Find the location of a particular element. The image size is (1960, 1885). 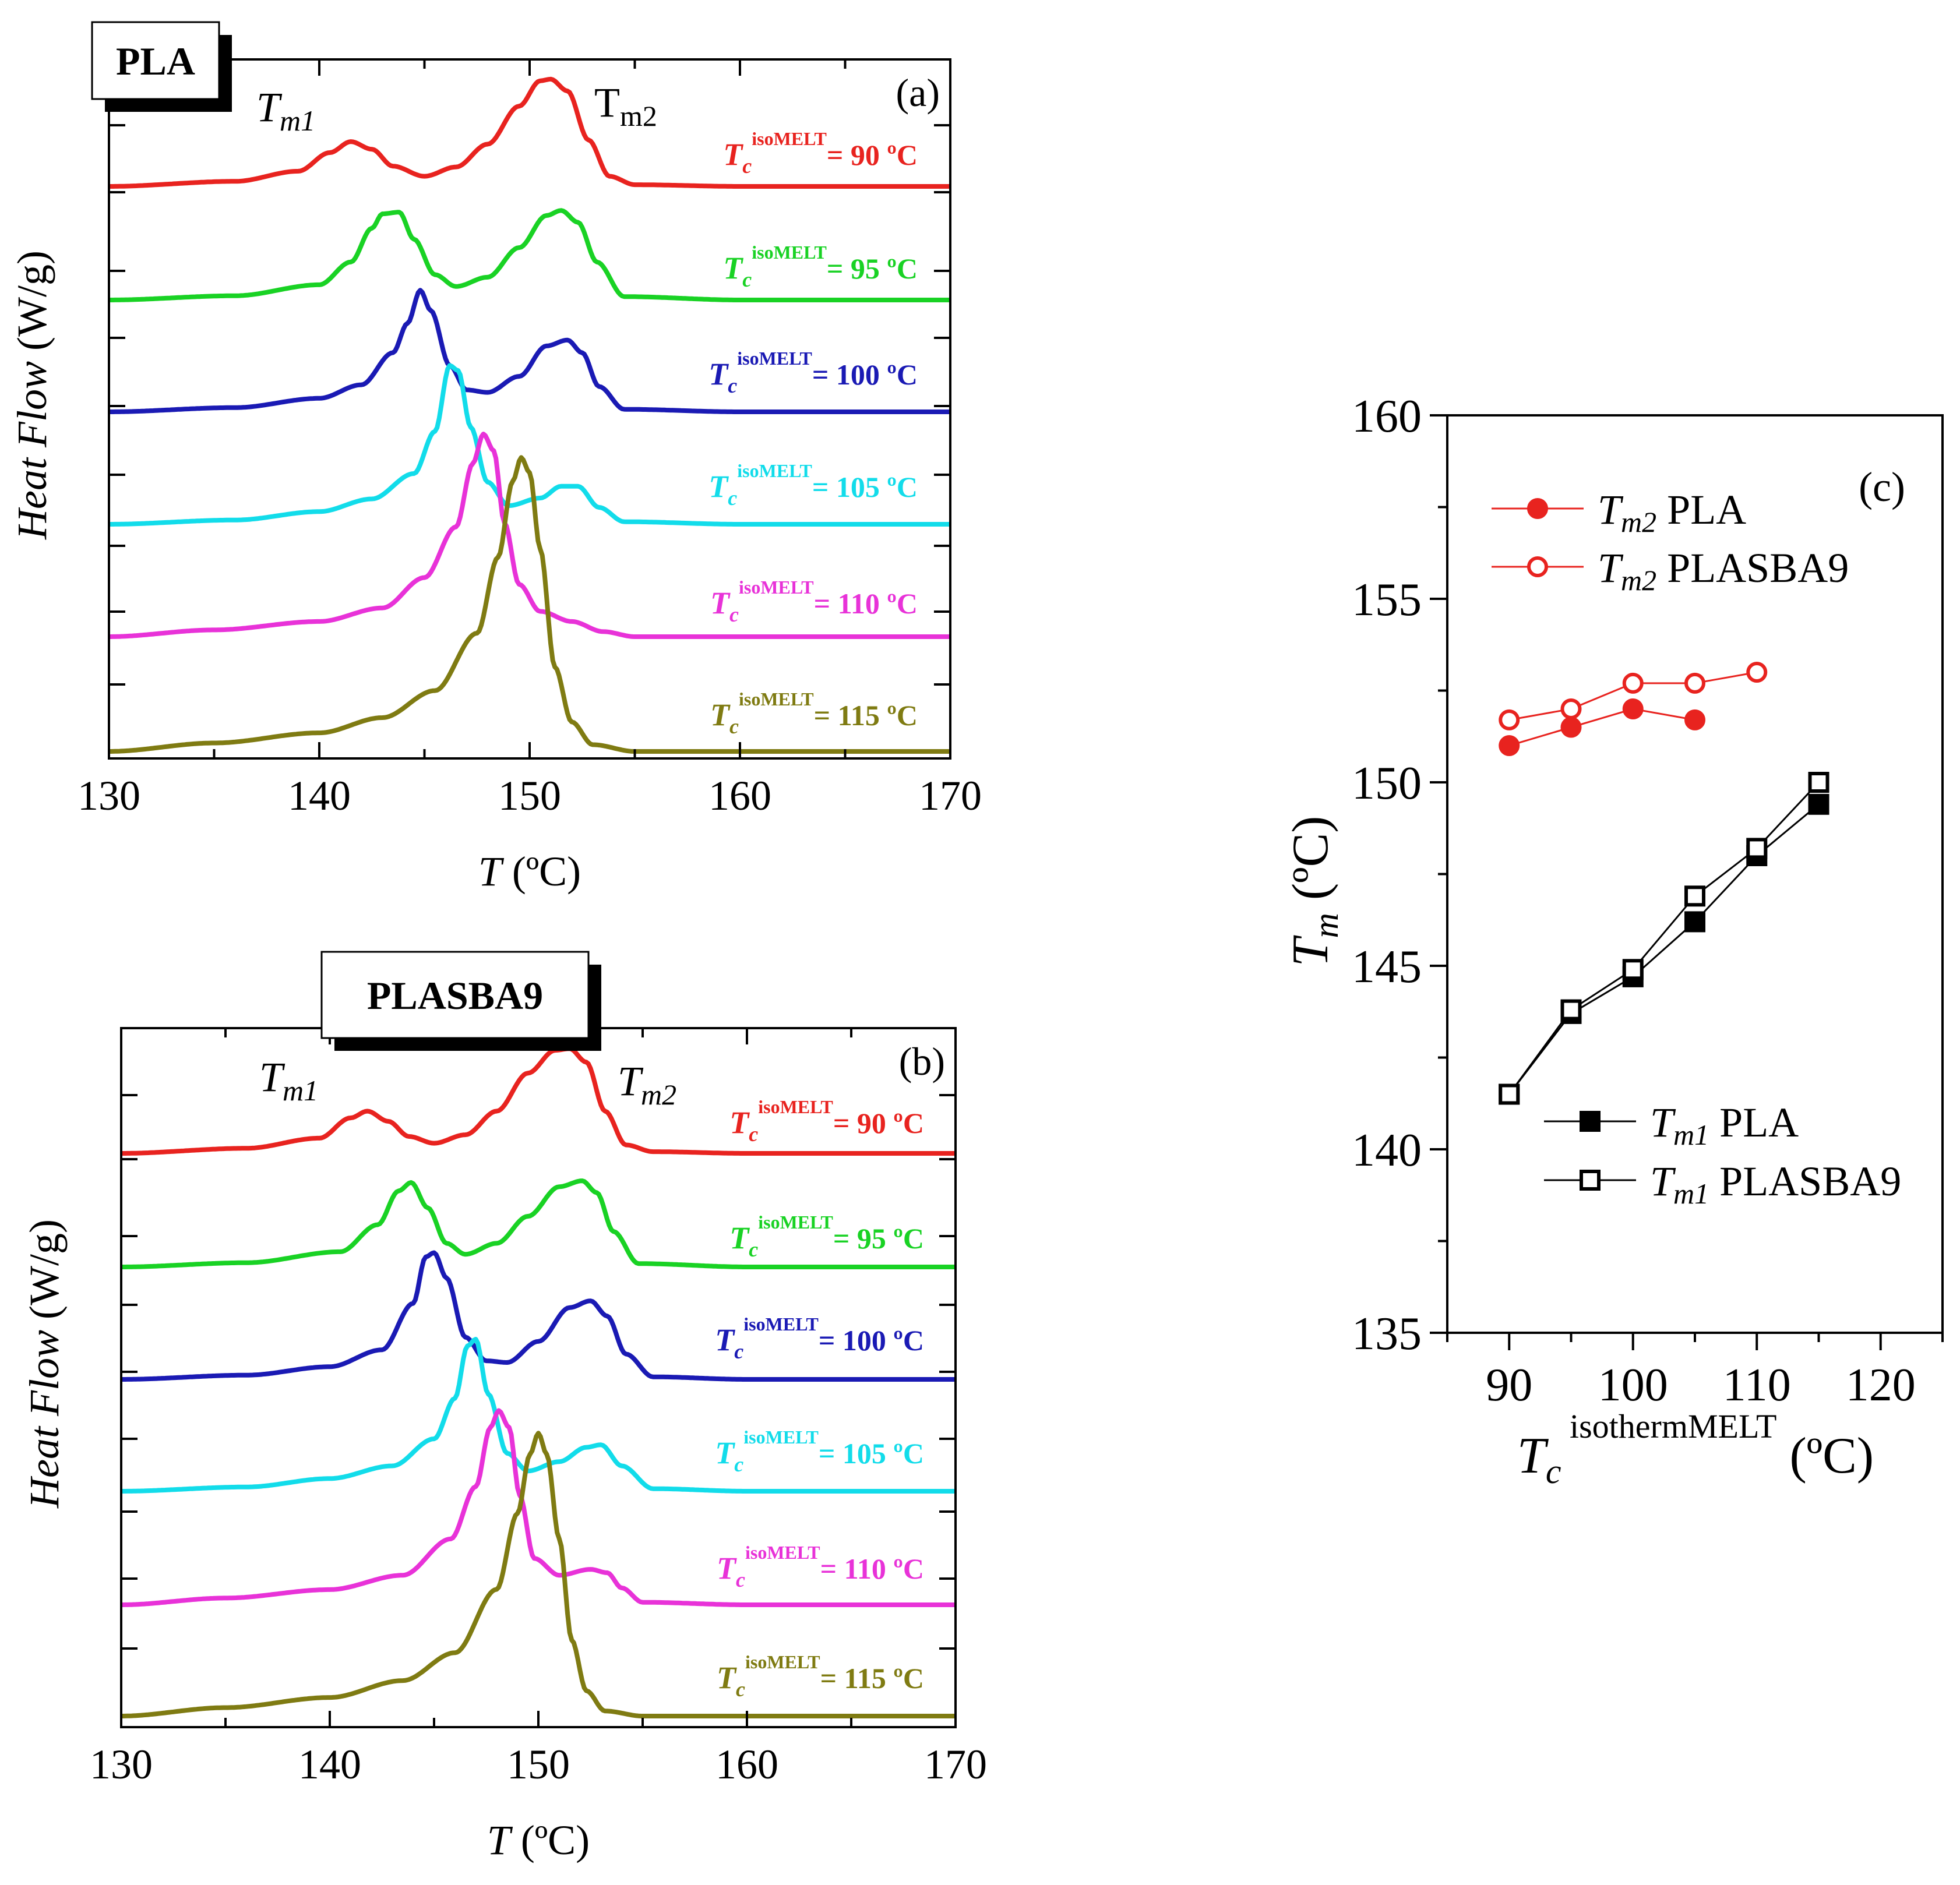

x-tick-label-a: 130 is located at coordinates (108, 795).